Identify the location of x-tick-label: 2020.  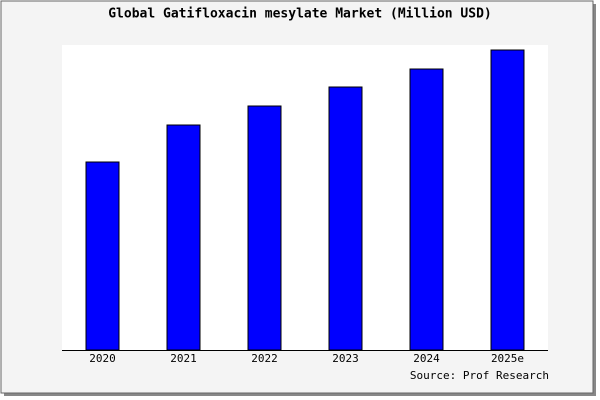
(102, 358).